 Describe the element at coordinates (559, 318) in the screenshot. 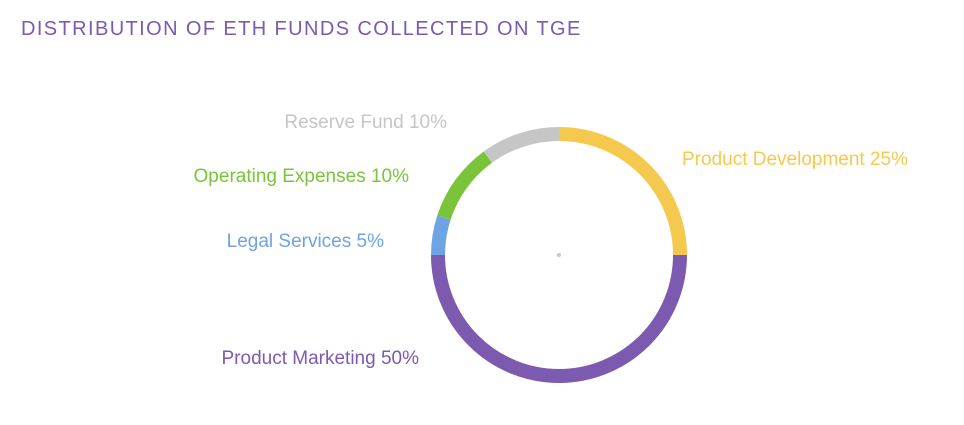

I see `slice-product-marketing` at that location.